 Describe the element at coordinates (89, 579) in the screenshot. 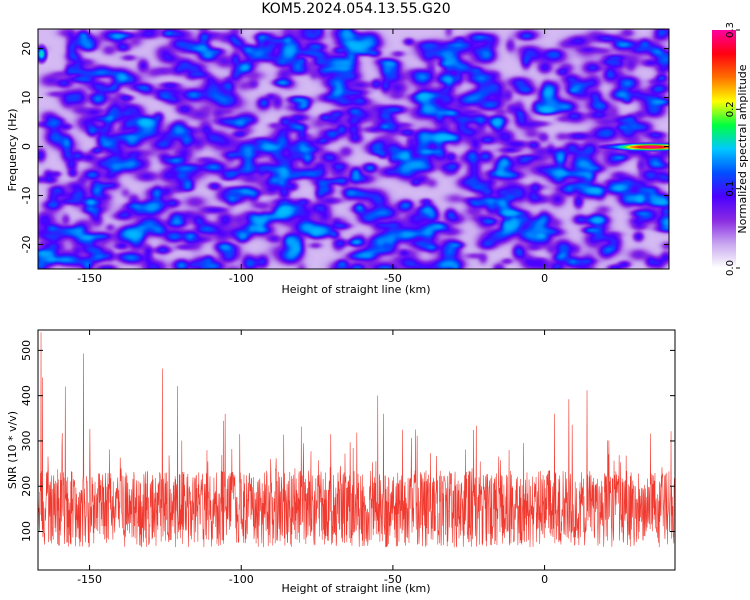

I see `snr-xtick-label: -150` at that location.